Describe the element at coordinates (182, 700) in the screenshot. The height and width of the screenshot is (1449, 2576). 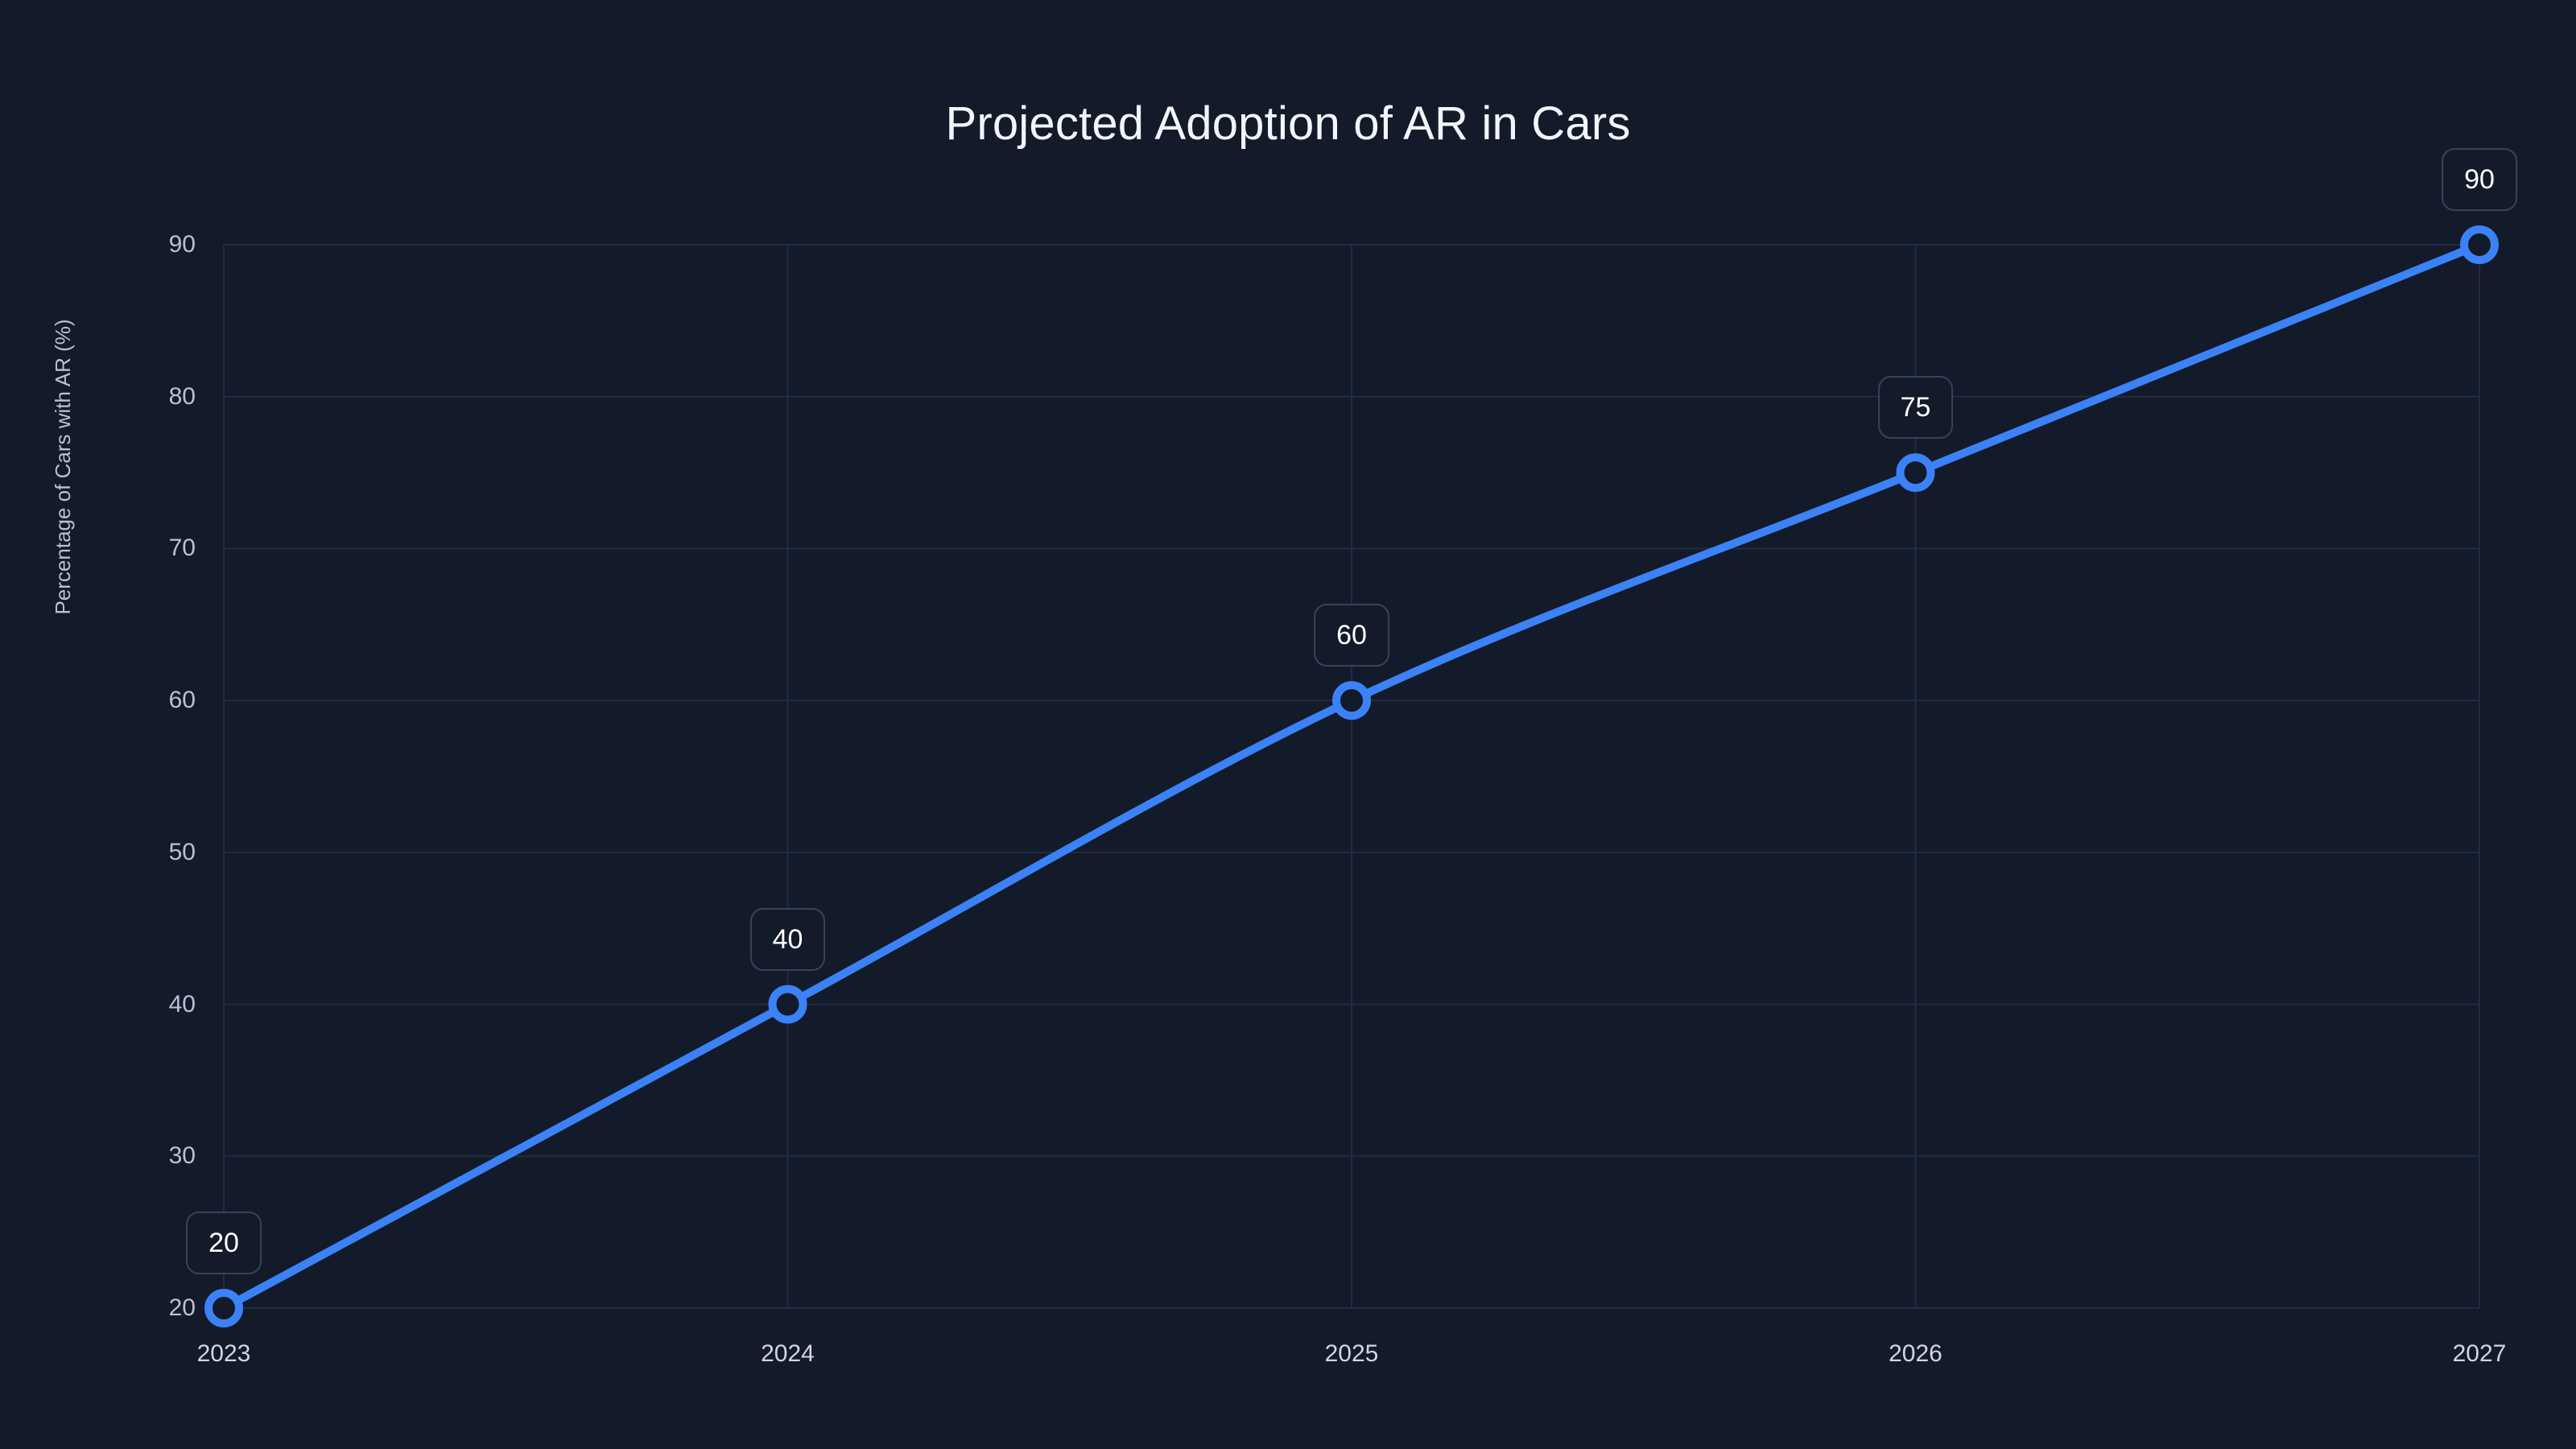
I see `y-tick-label-60: 60` at that location.